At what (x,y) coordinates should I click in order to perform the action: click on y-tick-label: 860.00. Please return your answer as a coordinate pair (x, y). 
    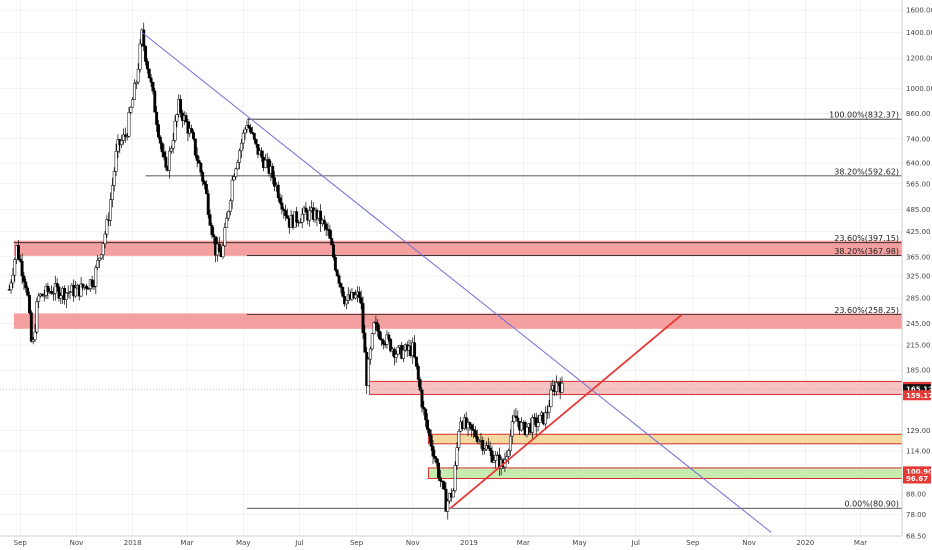
    Looking at the image, I should click on (918, 114).